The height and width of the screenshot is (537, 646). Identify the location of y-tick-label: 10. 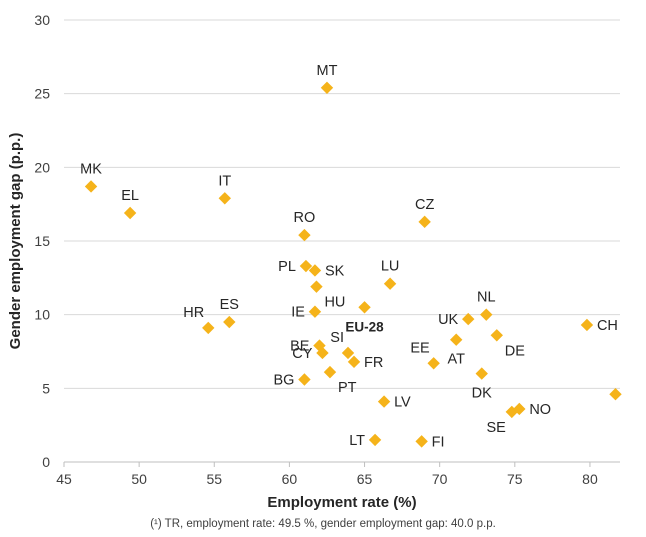
(42, 315).